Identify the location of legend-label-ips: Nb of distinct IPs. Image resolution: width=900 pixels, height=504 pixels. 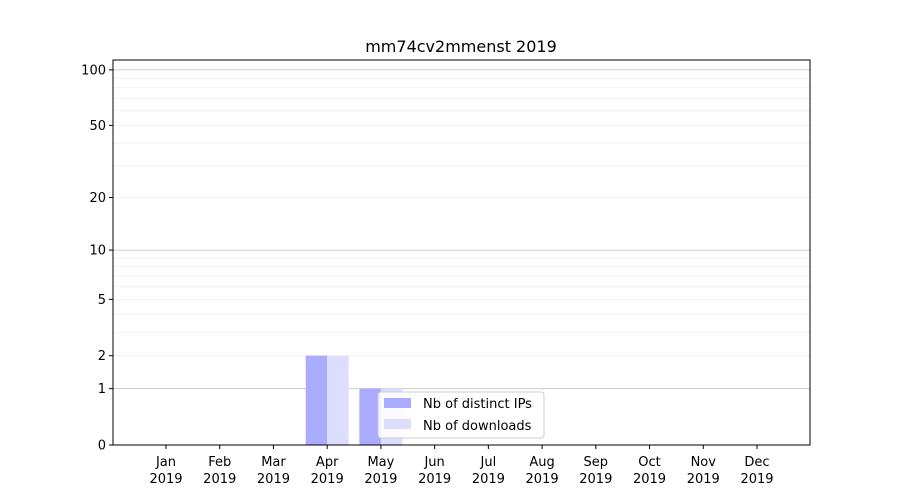
(477, 404).